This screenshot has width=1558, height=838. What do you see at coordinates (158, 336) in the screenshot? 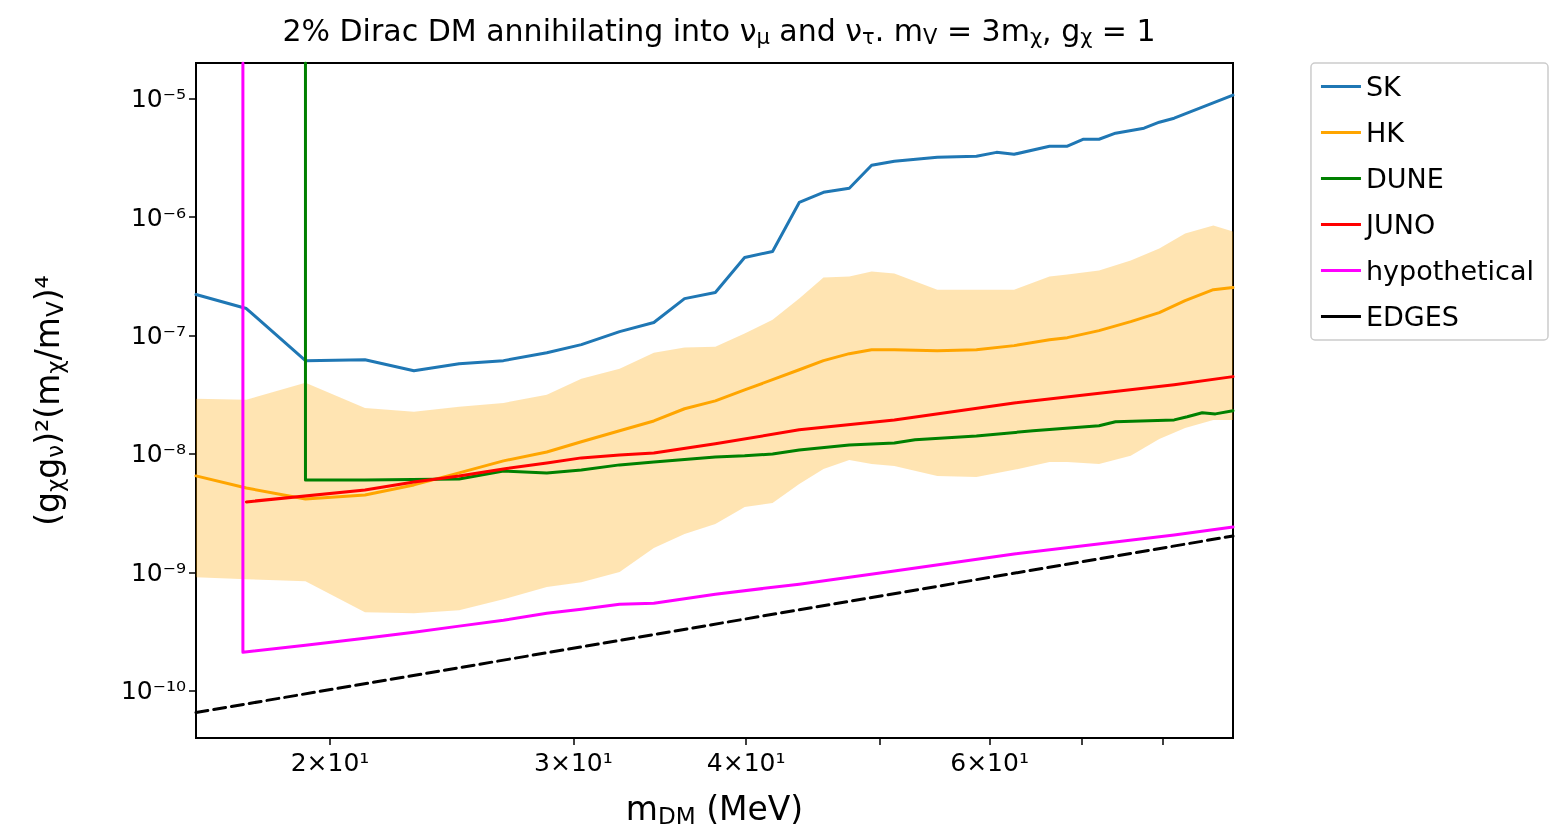
I see `y-tick-label: 10⁻⁷` at bounding box center [158, 336].